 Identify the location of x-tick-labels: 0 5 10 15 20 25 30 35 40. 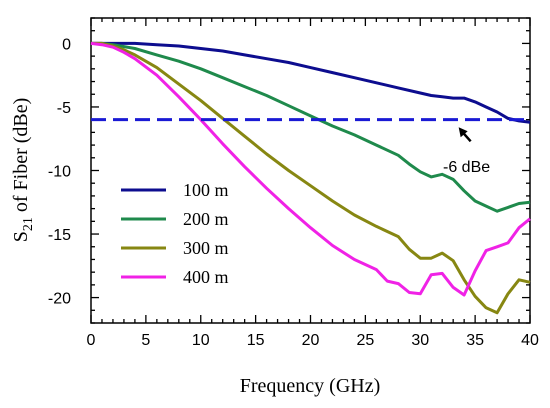
(313, 340).